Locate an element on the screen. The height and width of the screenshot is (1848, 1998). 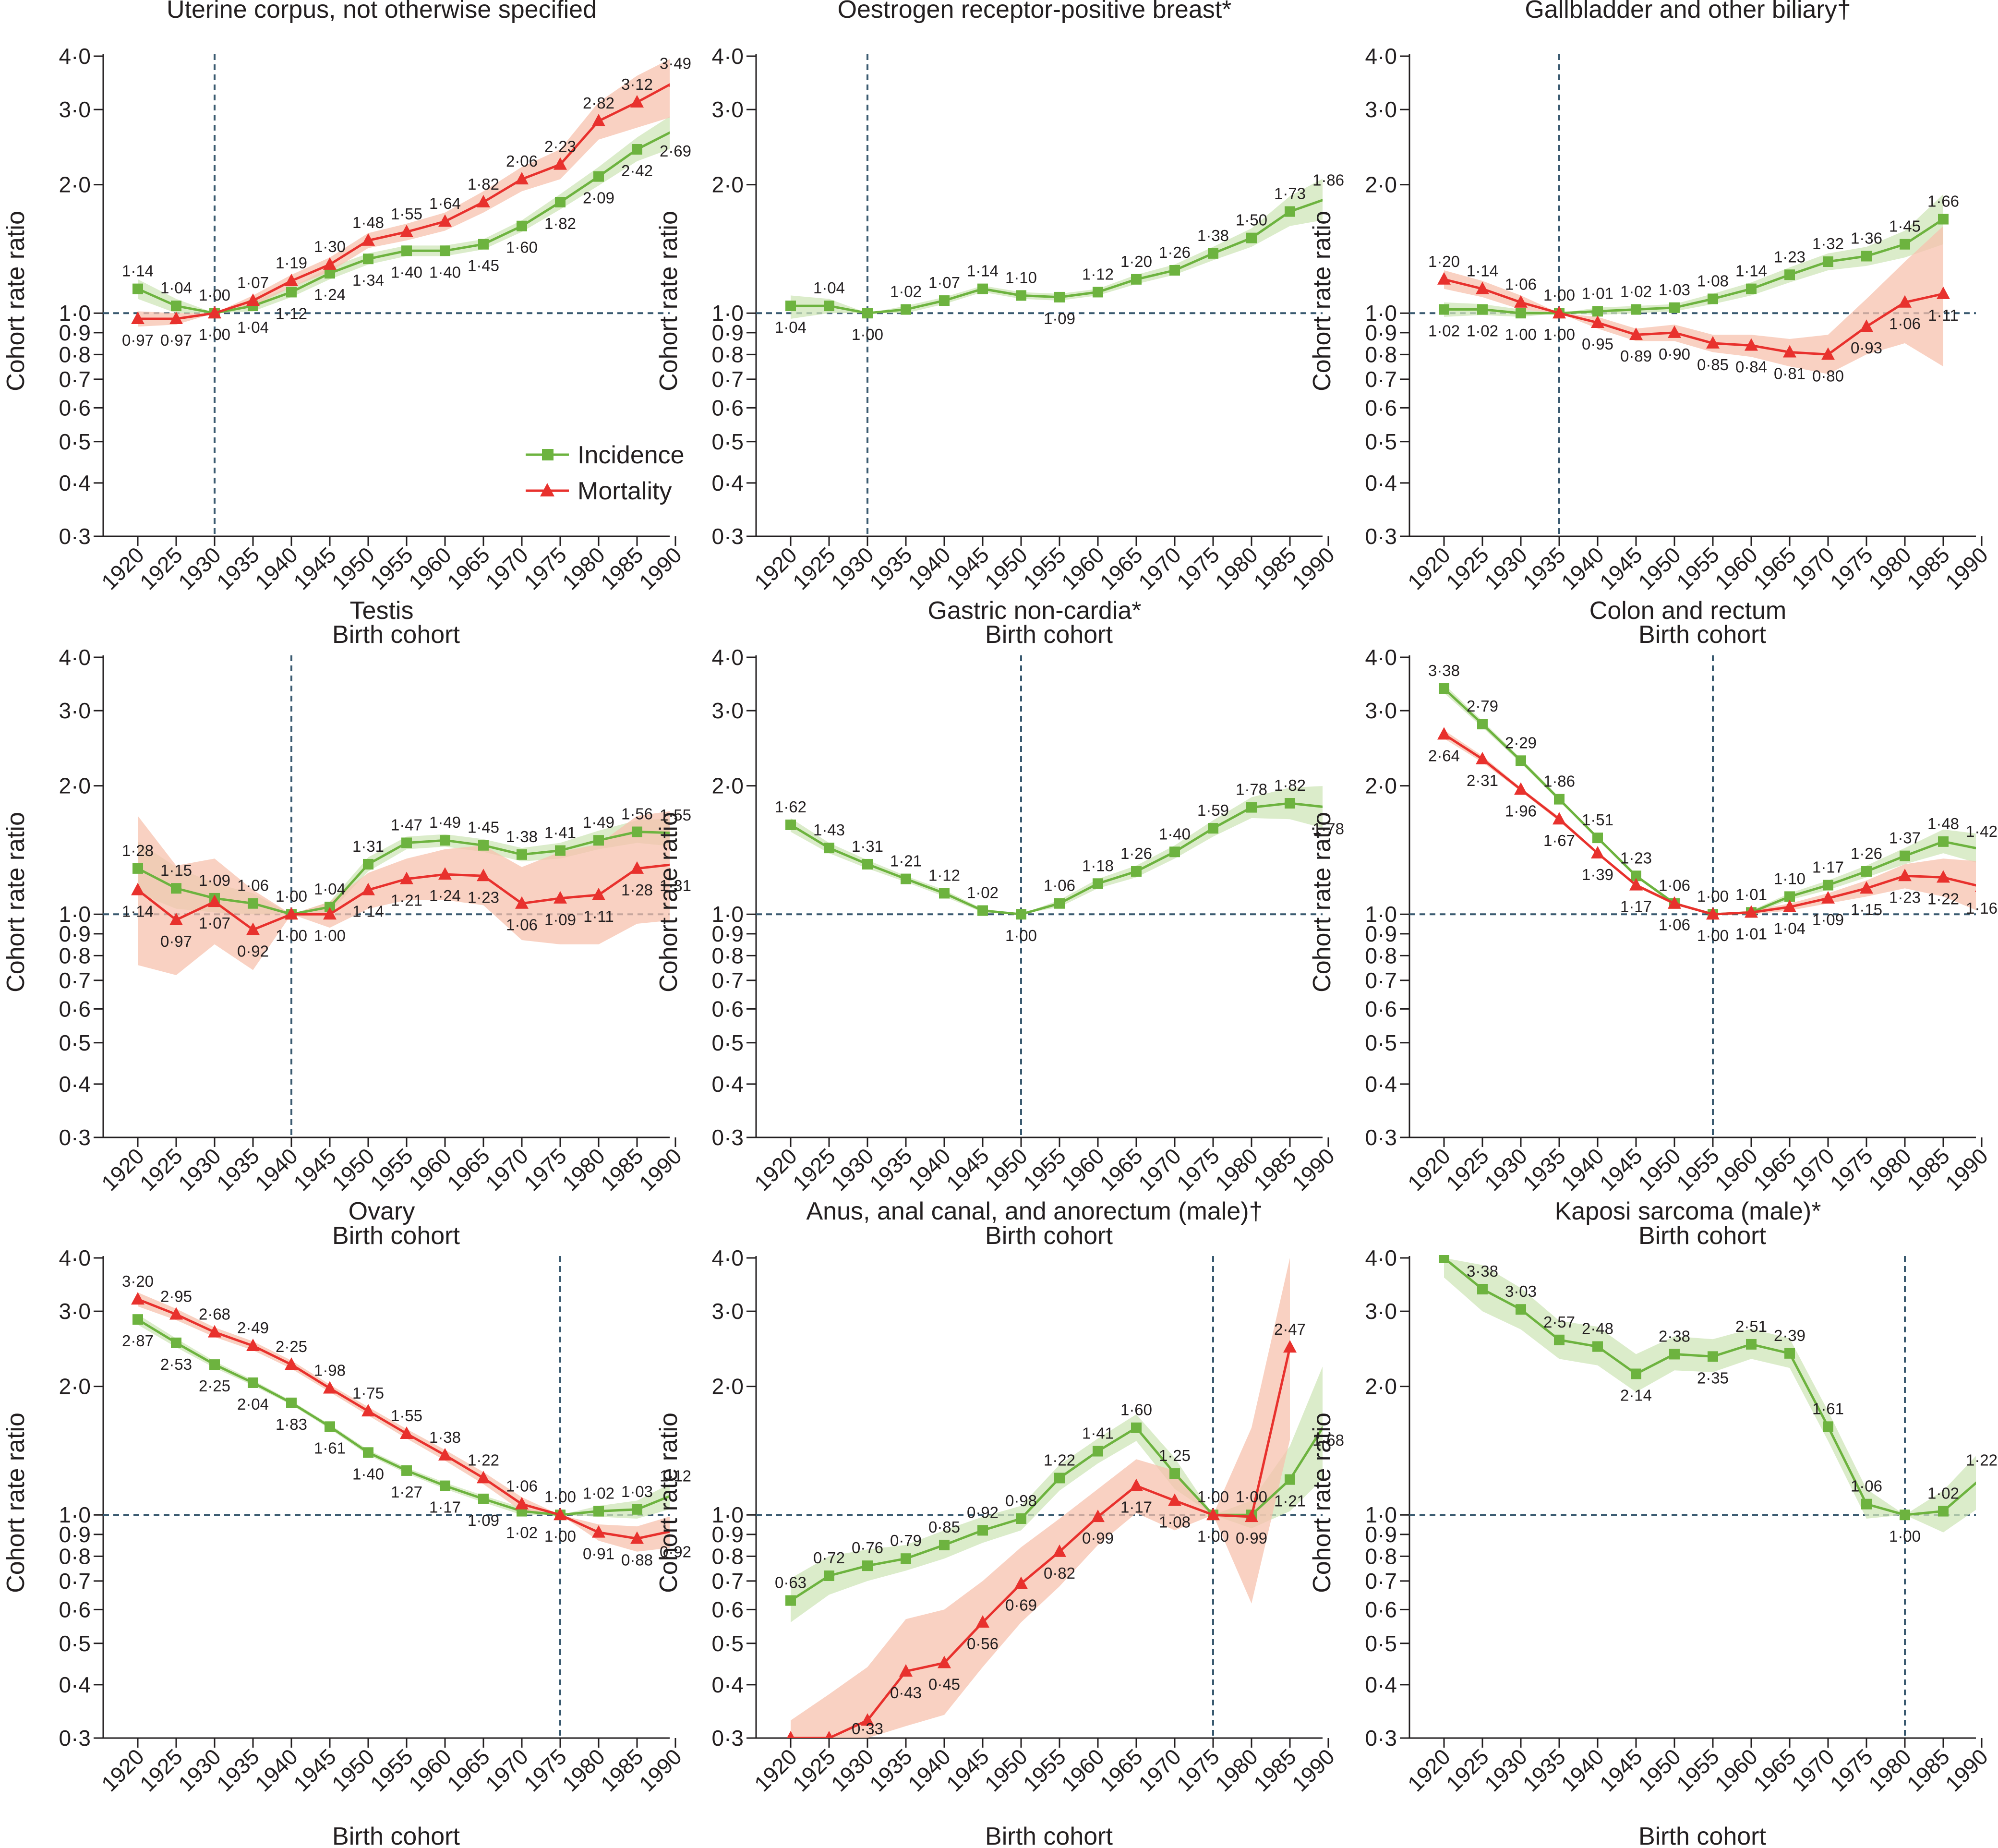
incidence-data-label: 2·39 is located at coordinates (1789, 1336).